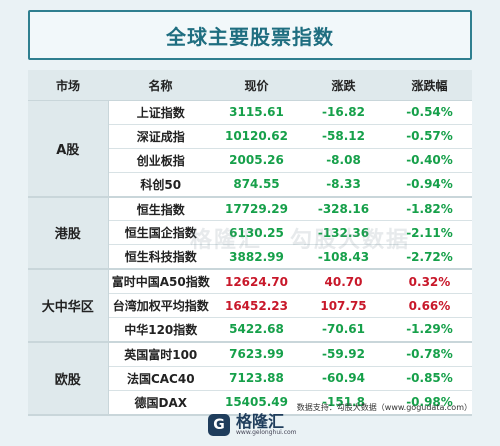  I want to click on table-row: 港股 恒生指数 17729.29 -328.16 -1.82%, so click(250, 233).